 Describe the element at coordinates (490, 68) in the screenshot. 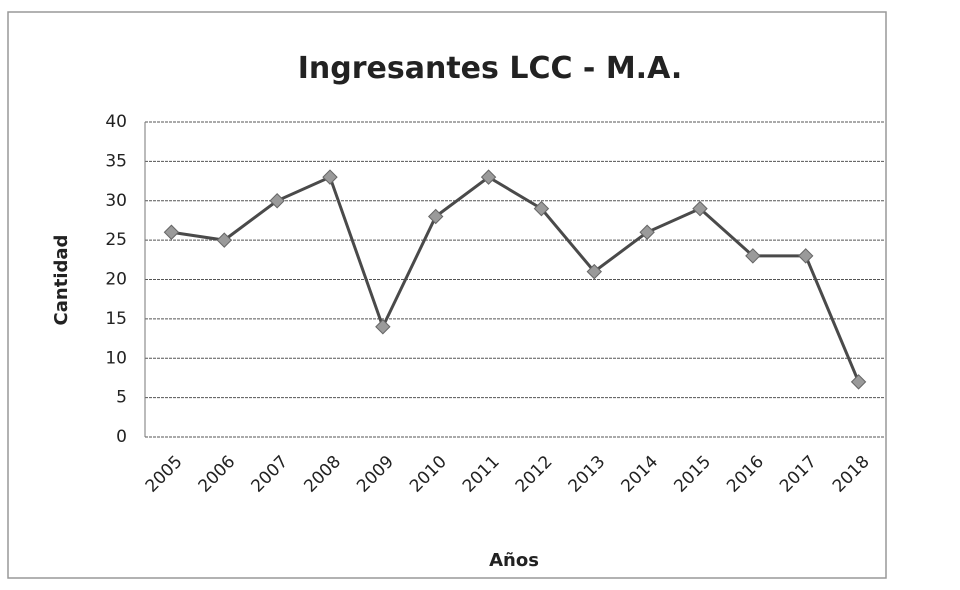

I see `chart-title: Ingresantes LCC - M.A.` at that location.